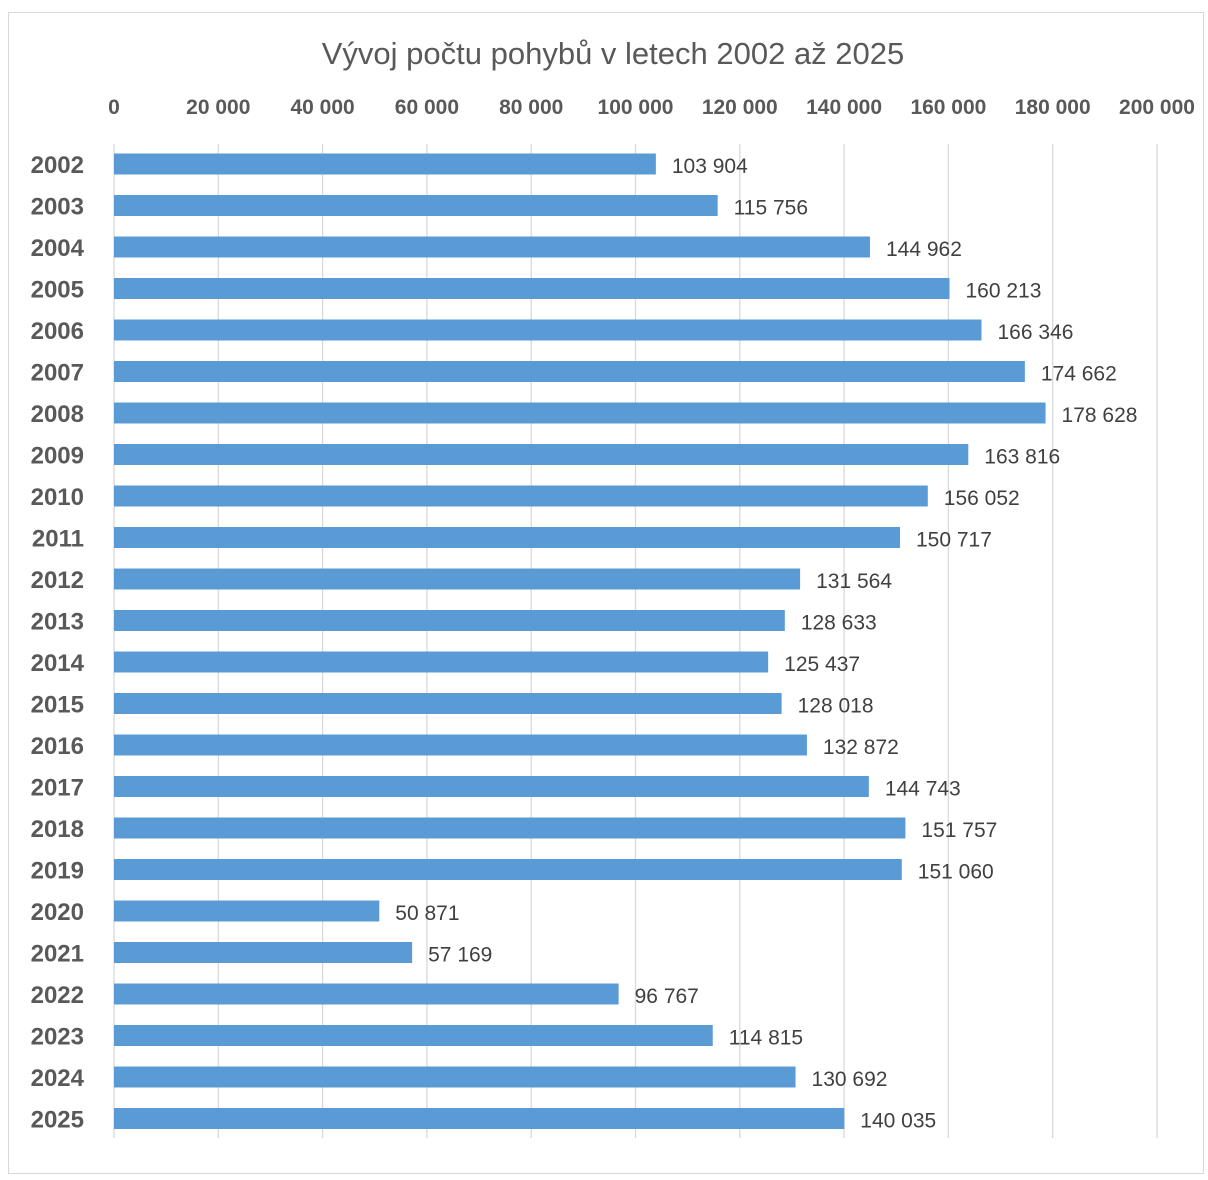 This screenshot has height=1180, width=1208. I want to click on x-tick-label: 40 000, so click(322, 107).